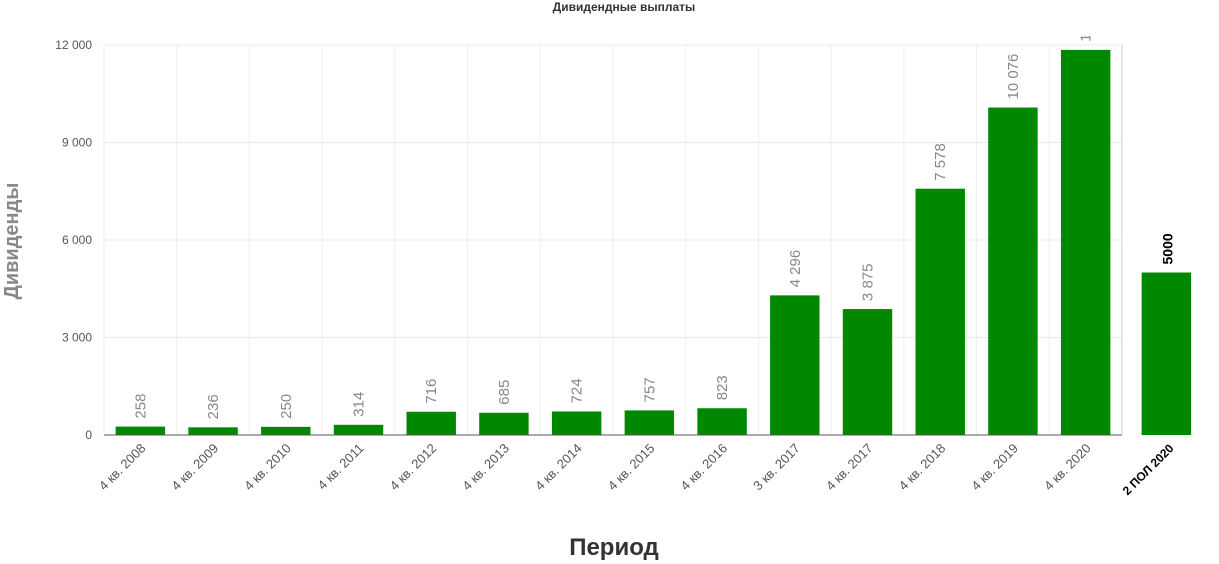 Image resolution: width=1219 pixels, height=564 pixels. What do you see at coordinates (722, 387) in the screenshot?
I see `value-label: 823` at bounding box center [722, 387].